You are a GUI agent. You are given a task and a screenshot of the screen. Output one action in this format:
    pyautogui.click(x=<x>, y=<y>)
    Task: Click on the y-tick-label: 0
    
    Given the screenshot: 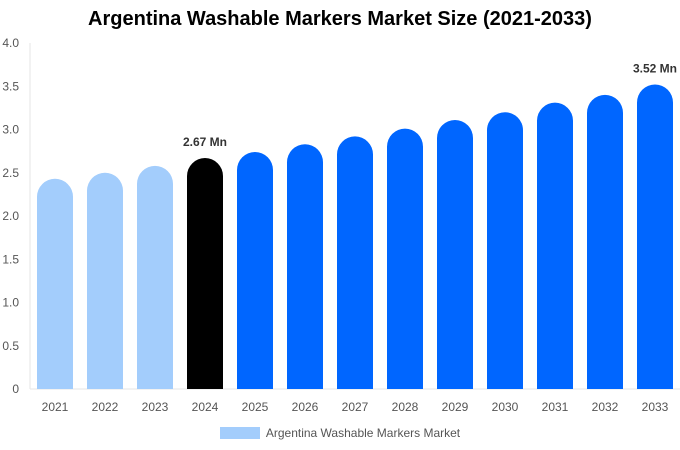 What is the action you would take?
    pyautogui.click(x=15, y=389)
    